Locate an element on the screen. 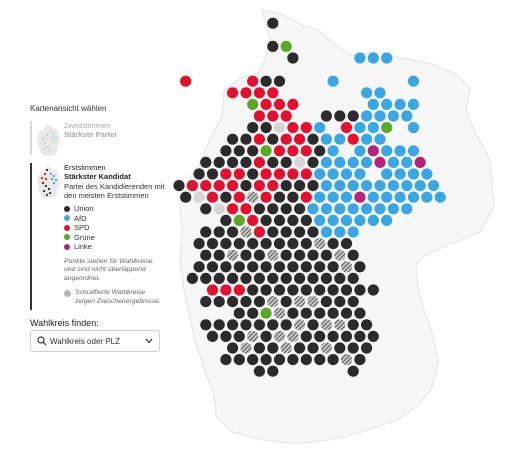  constituency-dot-linke is located at coordinates (420, 162).